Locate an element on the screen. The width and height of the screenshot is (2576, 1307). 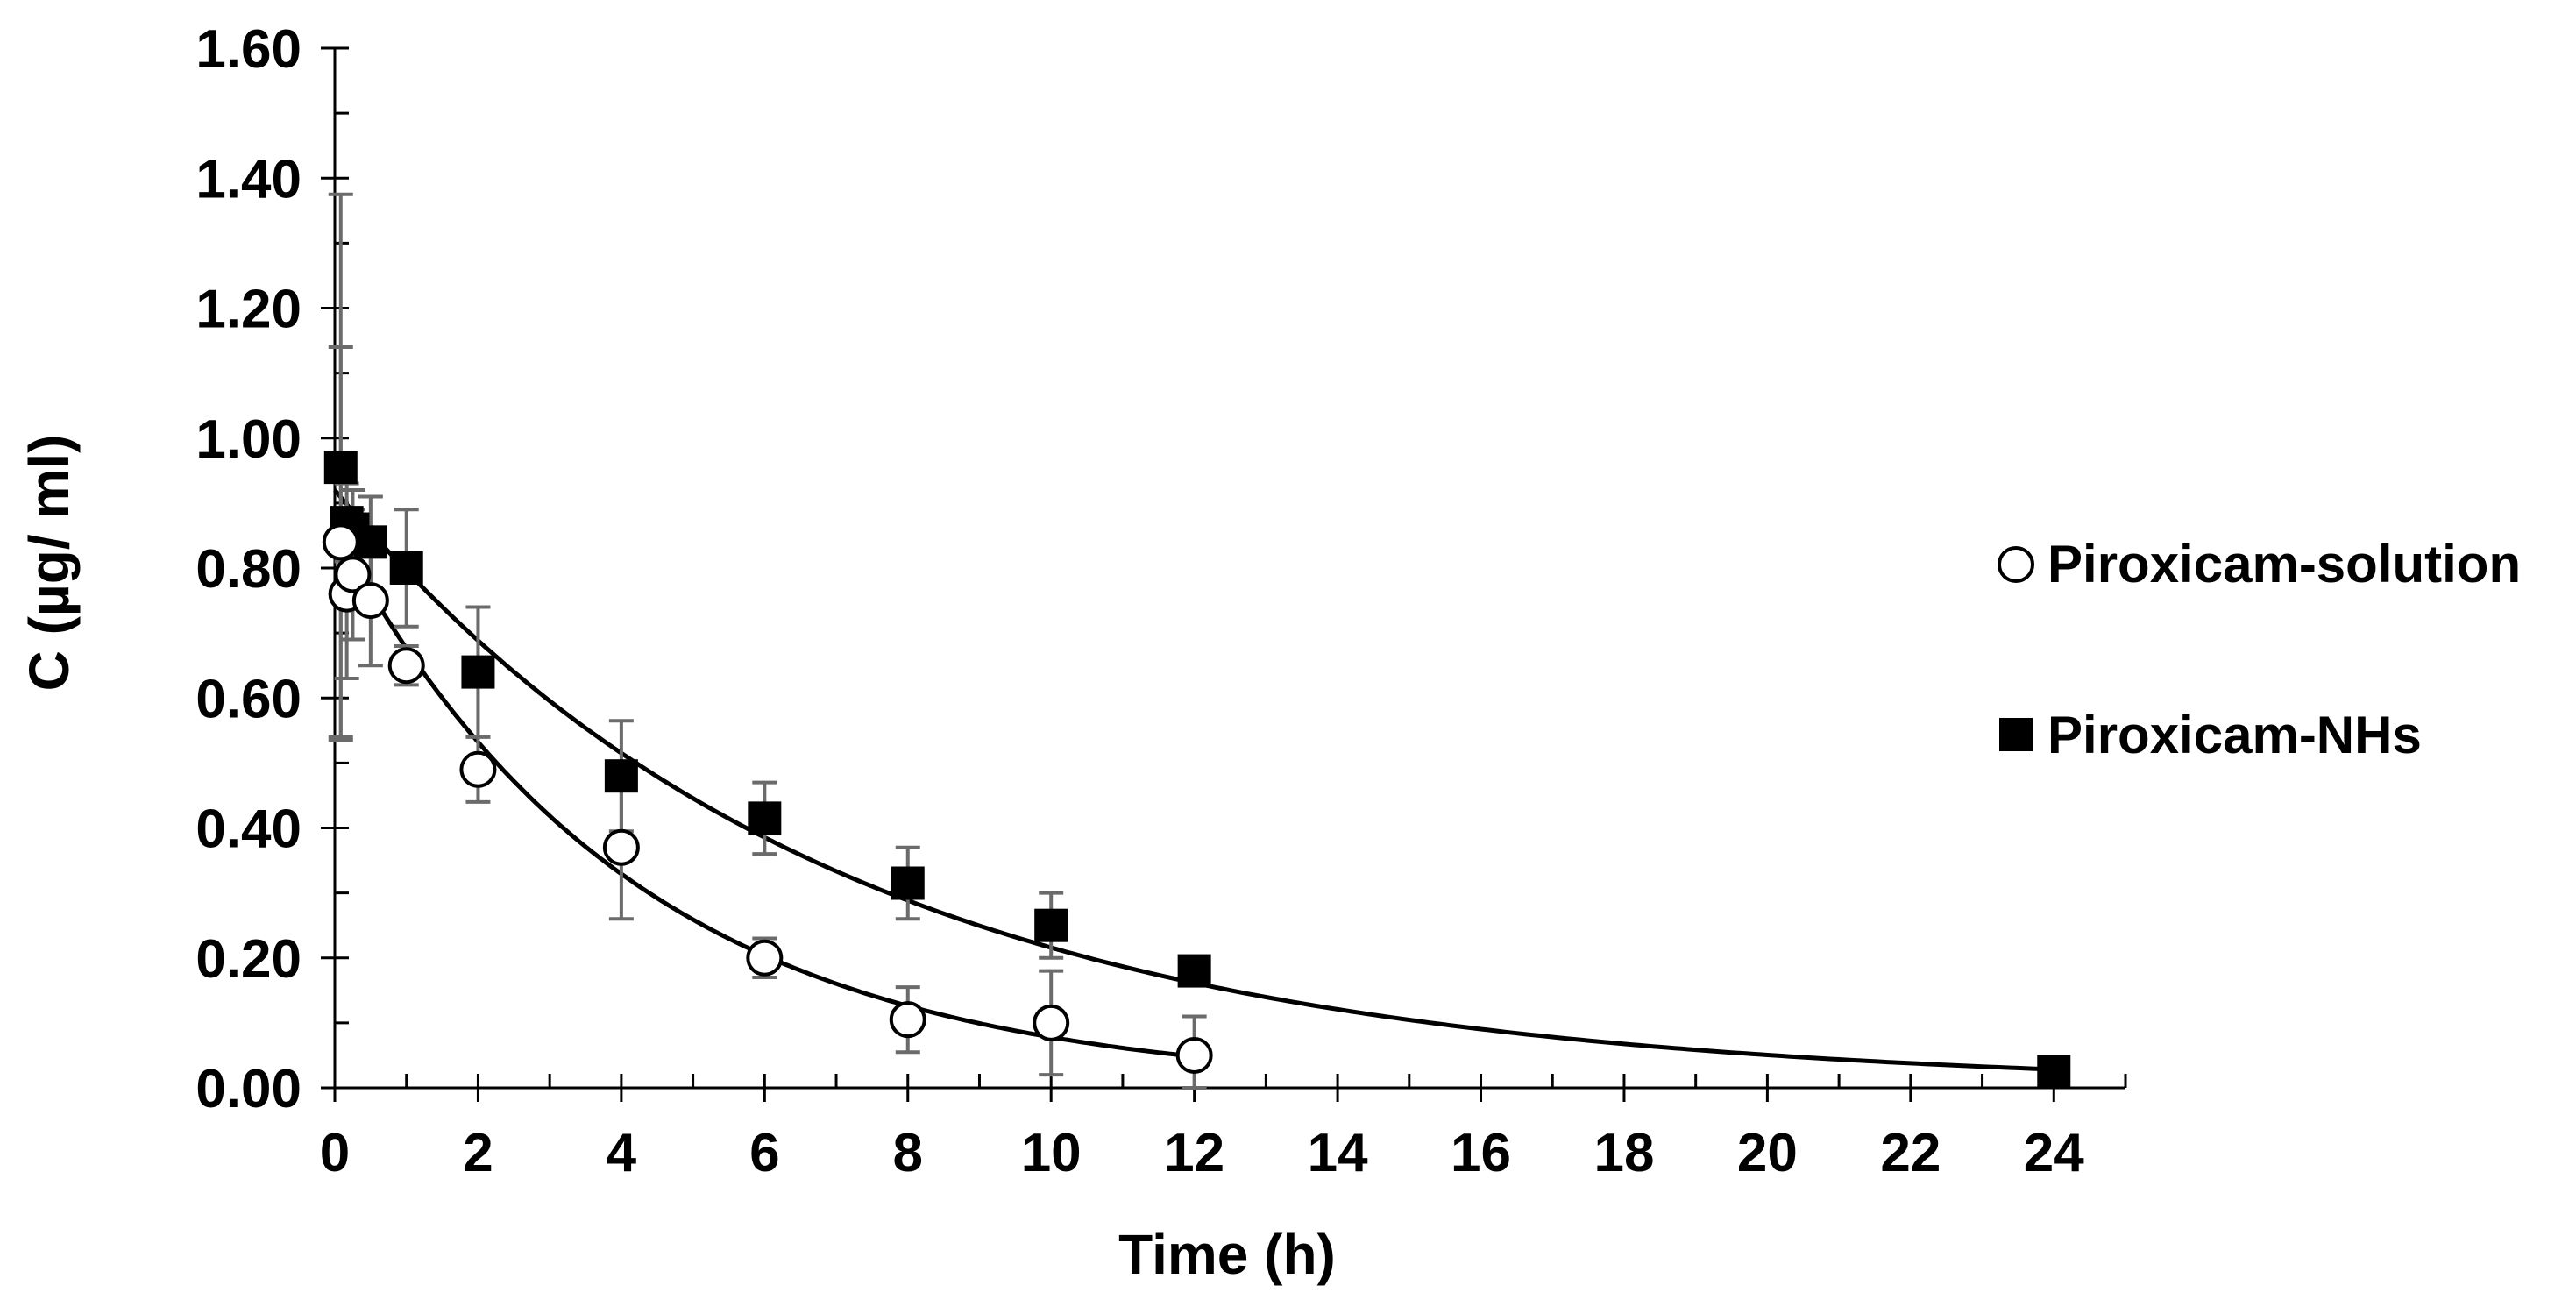
y-tick-label: 0.20 is located at coordinates (249, 959).